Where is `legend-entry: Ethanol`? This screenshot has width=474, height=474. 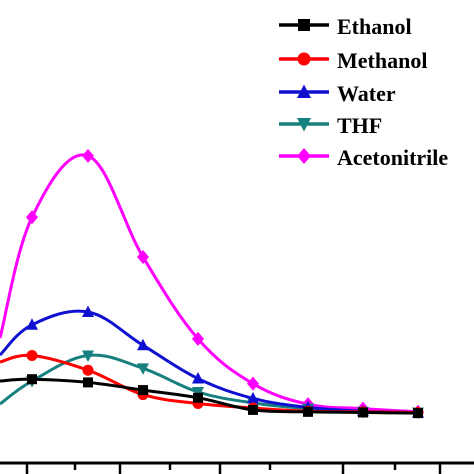 legend-entry: Ethanol is located at coordinates (345, 26).